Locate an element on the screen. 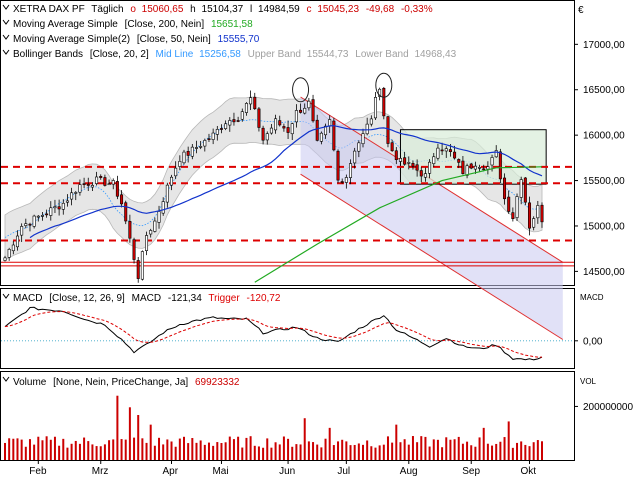 This screenshot has width=640, height=480. bollinger-lower-label: Lower Band is located at coordinates (381, 54).